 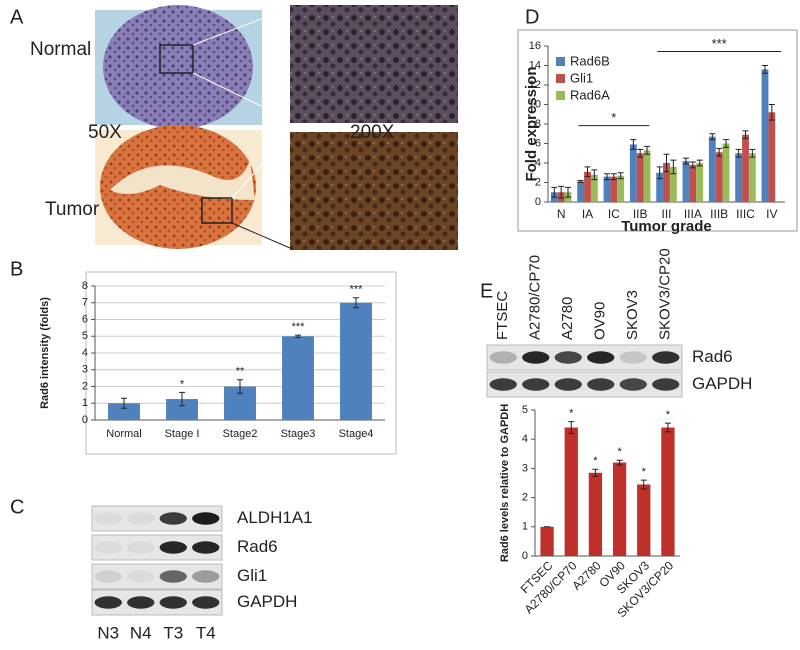 What do you see at coordinates (560, 78) in the screenshot?
I see `legend-swatch` at bounding box center [560, 78].